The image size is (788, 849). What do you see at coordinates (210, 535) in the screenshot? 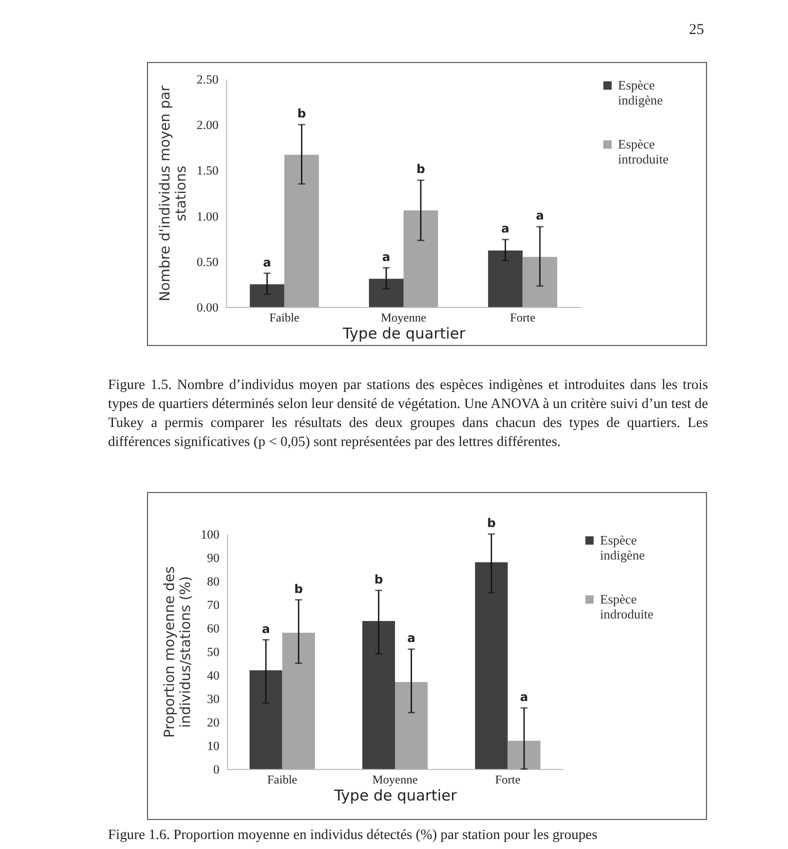
I see `y-tick-label: 100` at bounding box center [210, 535].